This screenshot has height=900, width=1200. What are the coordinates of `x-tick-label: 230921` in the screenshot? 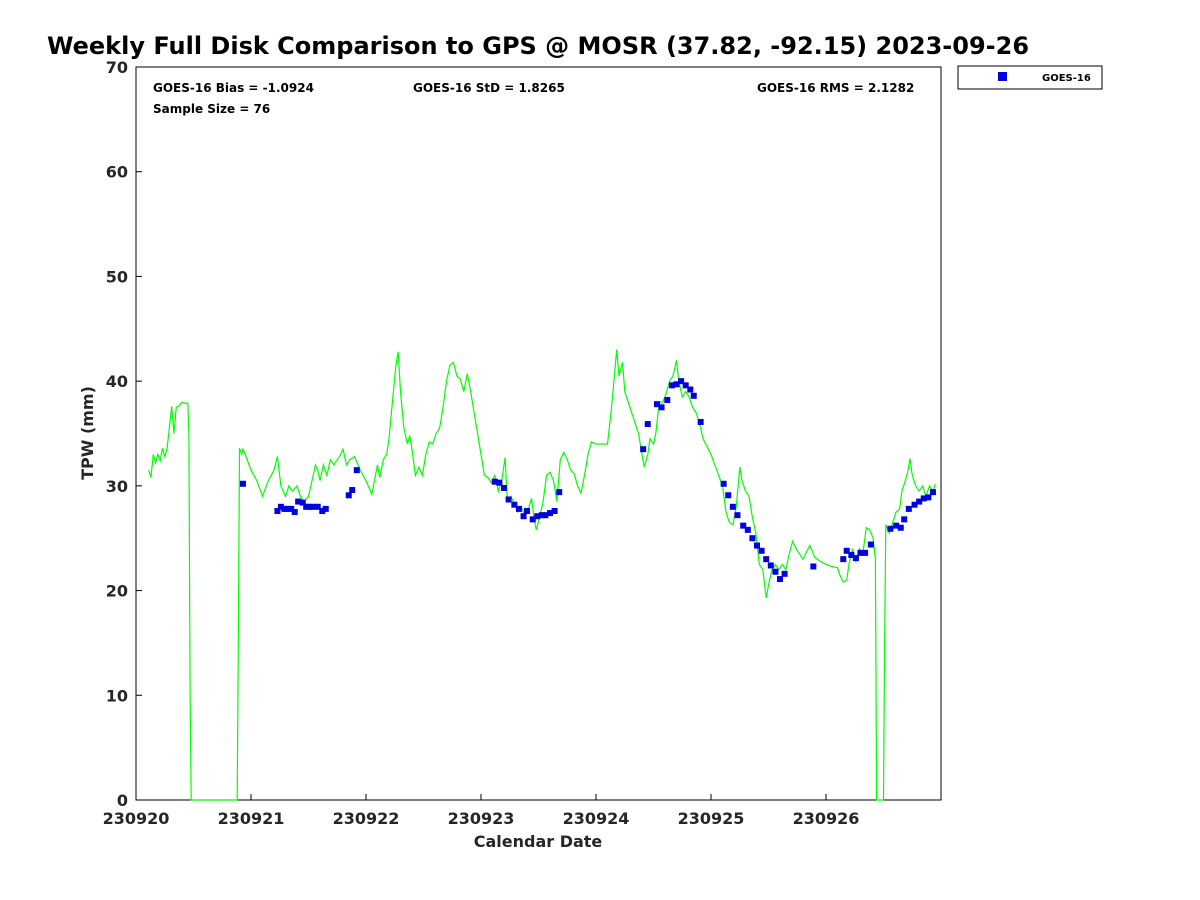 It's located at (251, 818).